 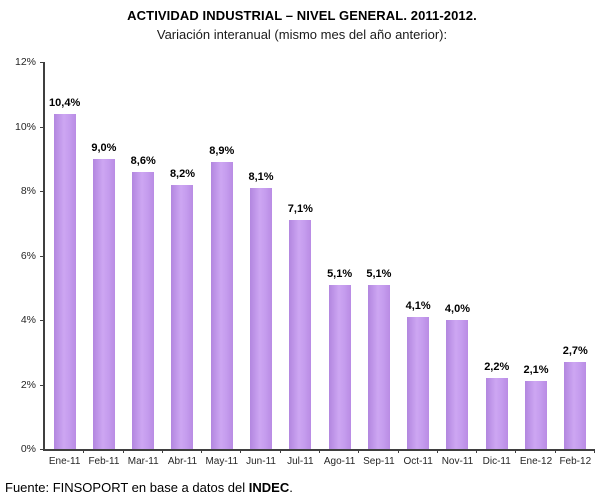 What do you see at coordinates (496, 461) in the screenshot?
I see `x-axis-label: Dic-11` at bounding box center [496, 461].